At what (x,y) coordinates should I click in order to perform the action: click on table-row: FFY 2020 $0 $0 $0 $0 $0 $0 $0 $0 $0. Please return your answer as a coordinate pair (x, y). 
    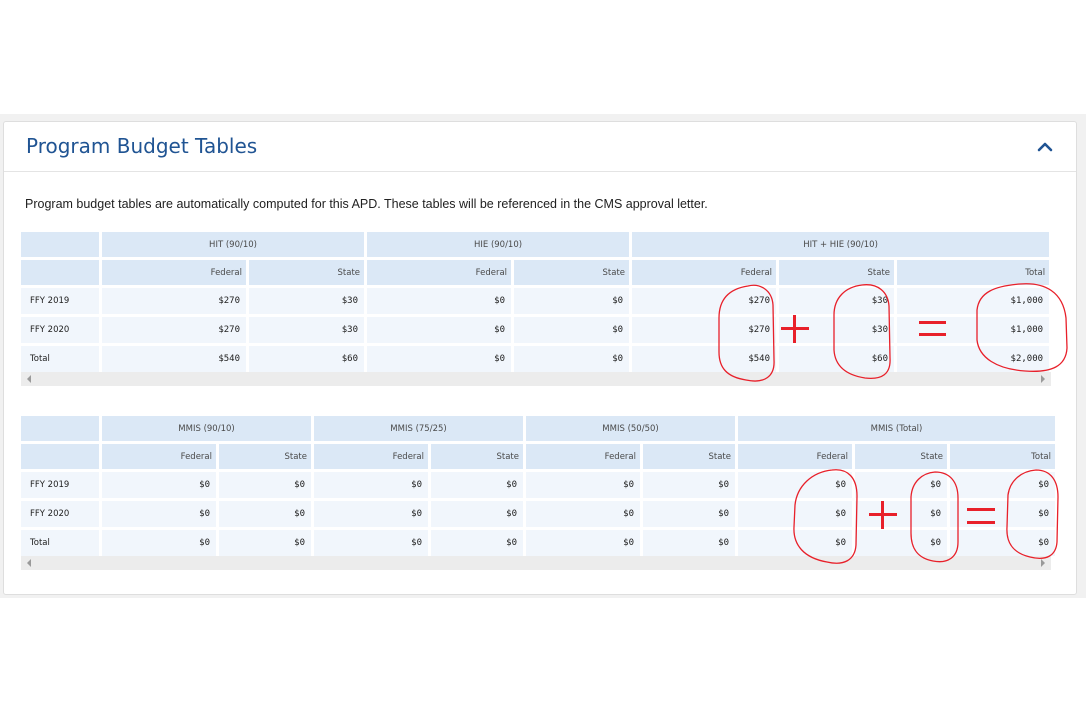
    Looking at the image, I should click on (538, 514).